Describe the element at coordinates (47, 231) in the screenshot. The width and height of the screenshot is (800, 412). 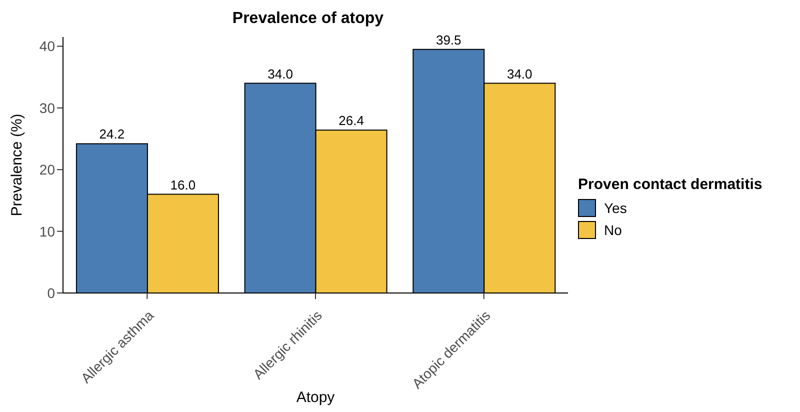
I see `y-tick-label: 10` at that location.